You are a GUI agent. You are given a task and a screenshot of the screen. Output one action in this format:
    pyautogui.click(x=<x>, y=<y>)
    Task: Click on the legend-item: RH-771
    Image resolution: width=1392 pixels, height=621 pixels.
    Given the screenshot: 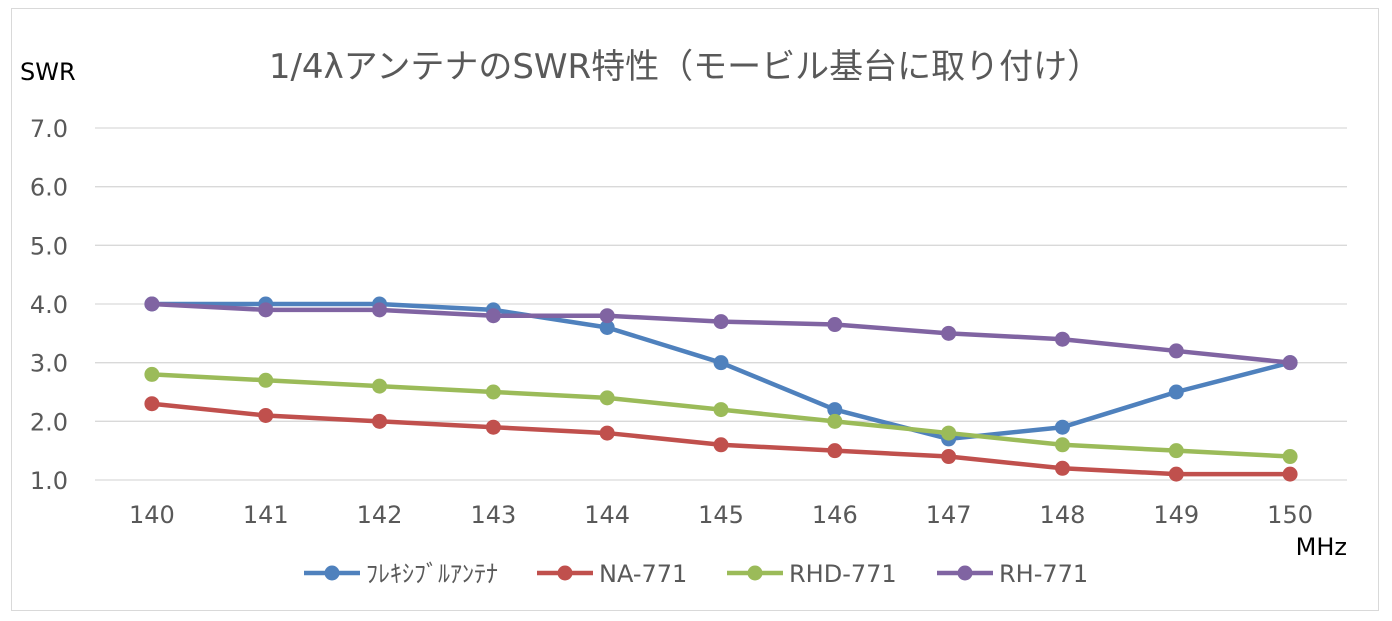 What is the action you would take?
    pyautogui.click(x=1012, y=574)
    